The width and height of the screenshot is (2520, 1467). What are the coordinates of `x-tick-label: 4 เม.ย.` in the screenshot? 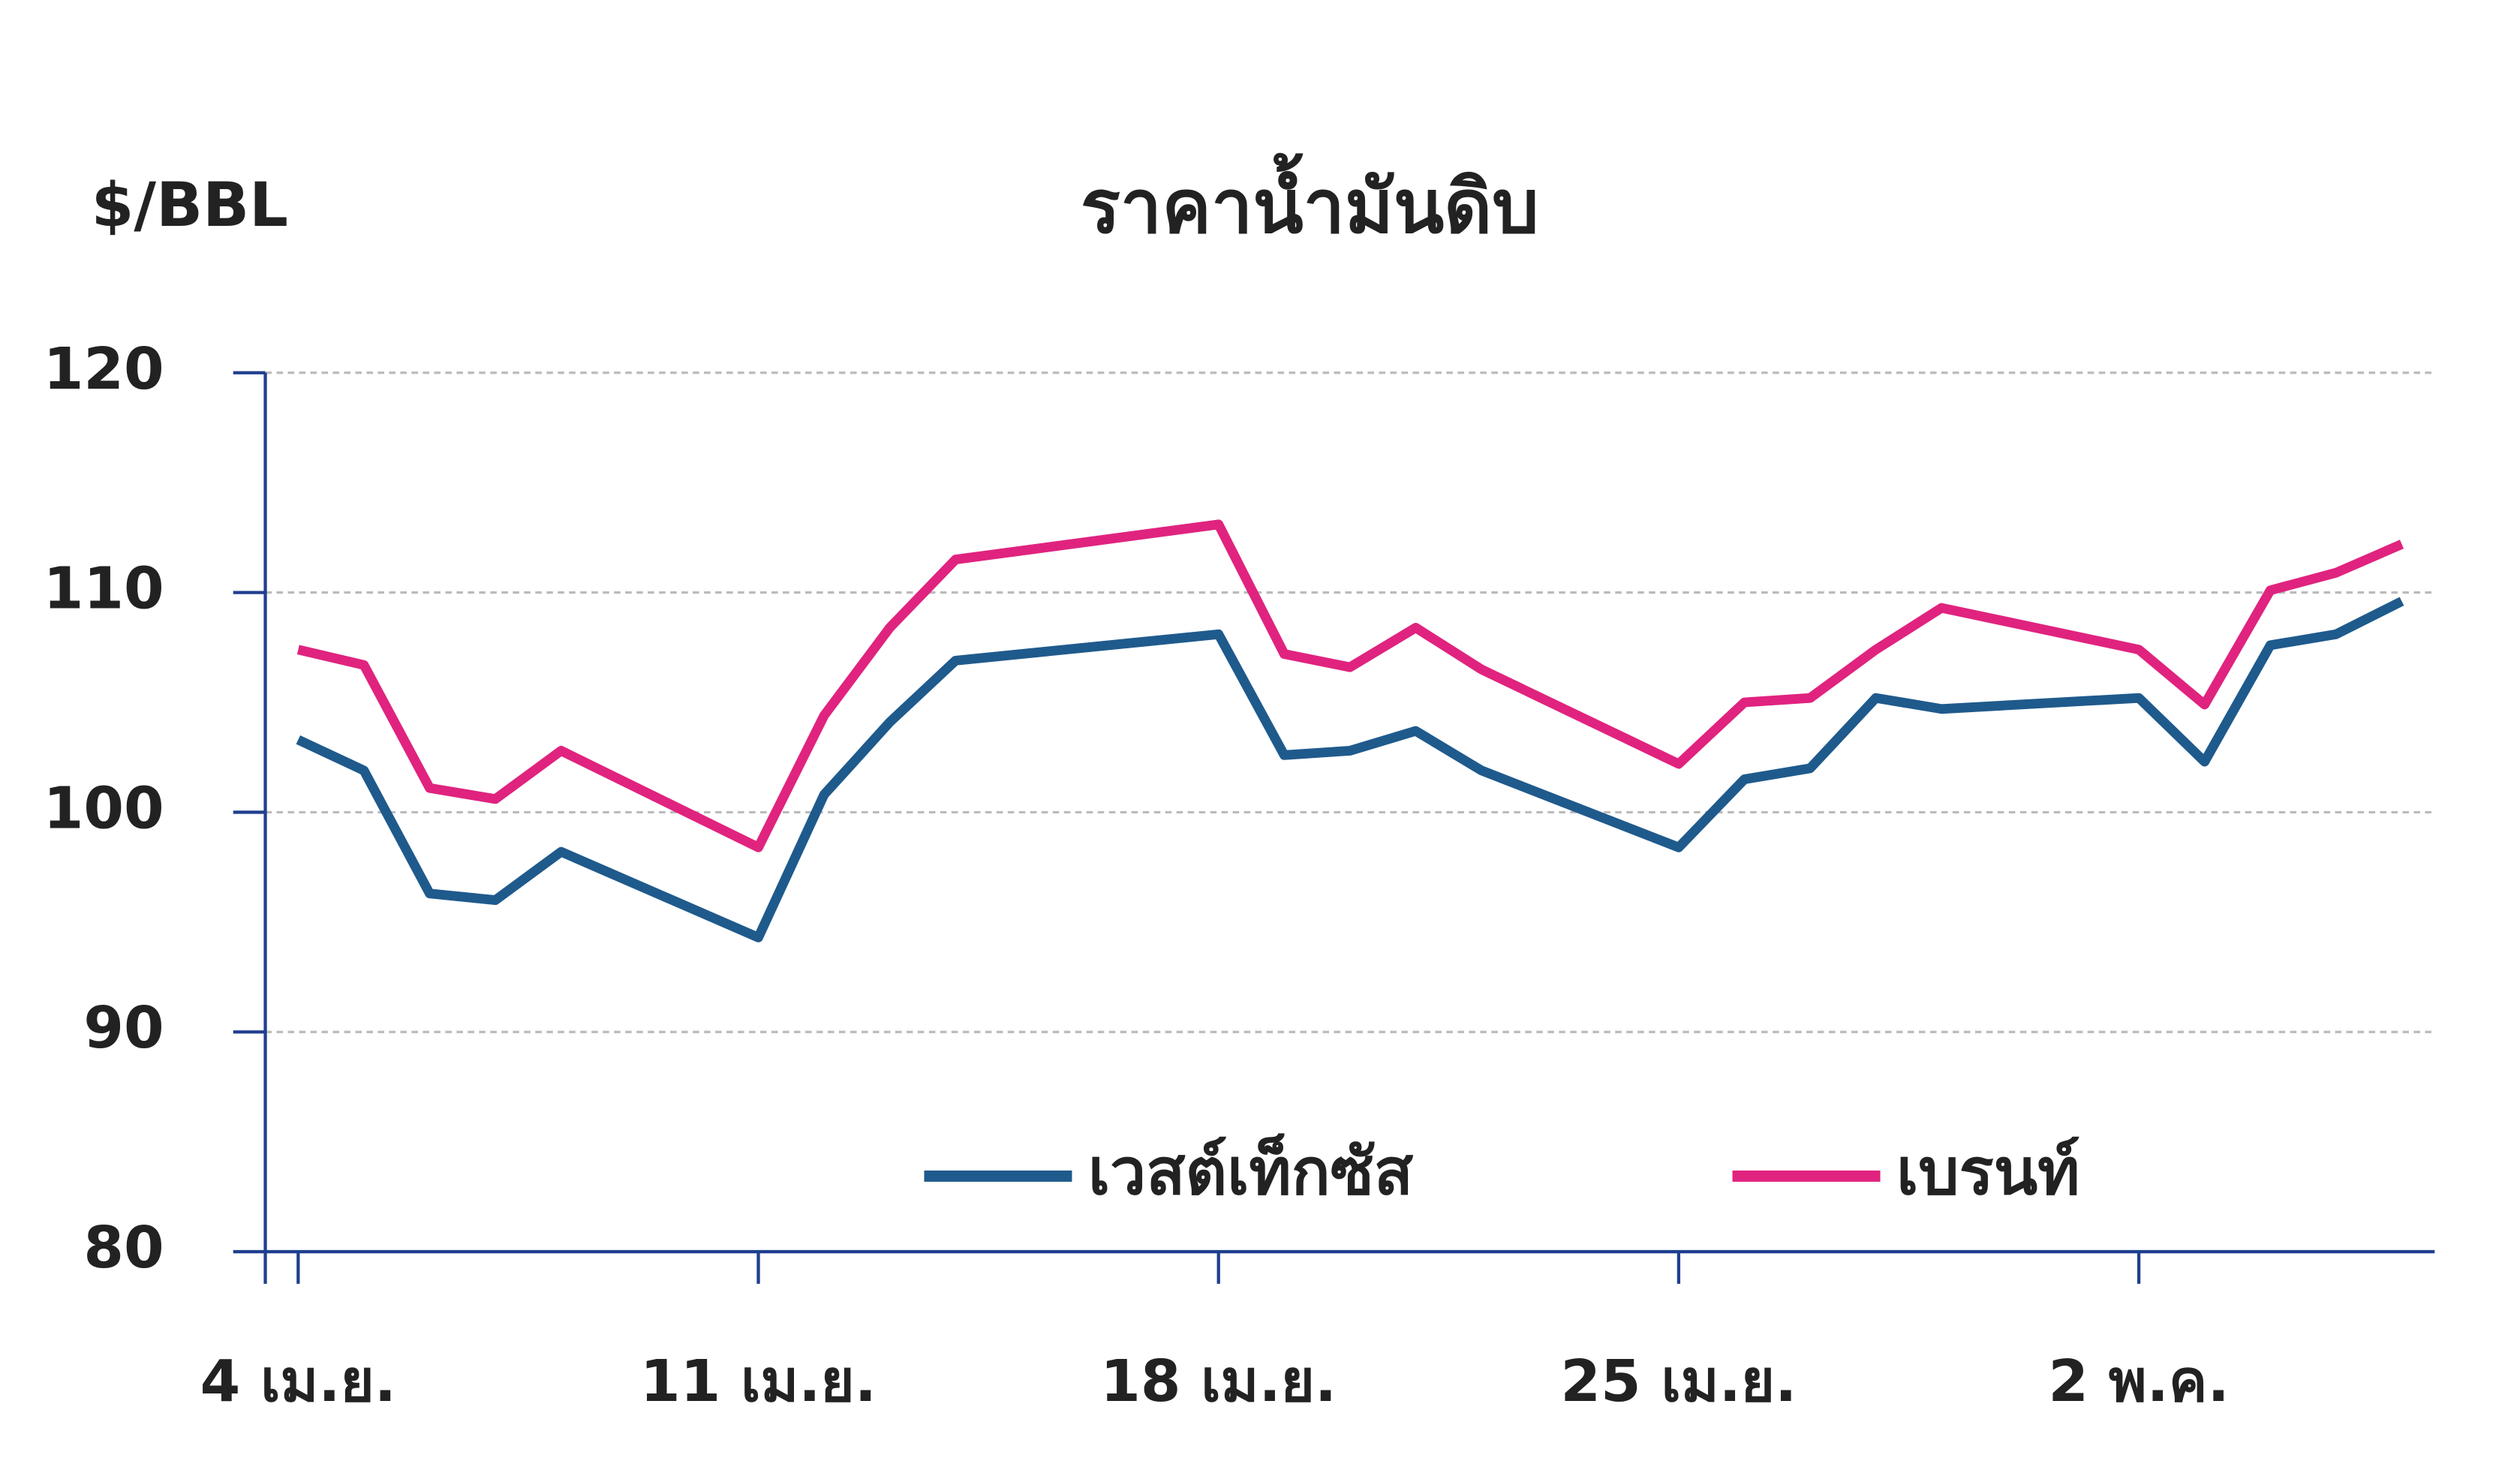 It's located at (298, 1381).